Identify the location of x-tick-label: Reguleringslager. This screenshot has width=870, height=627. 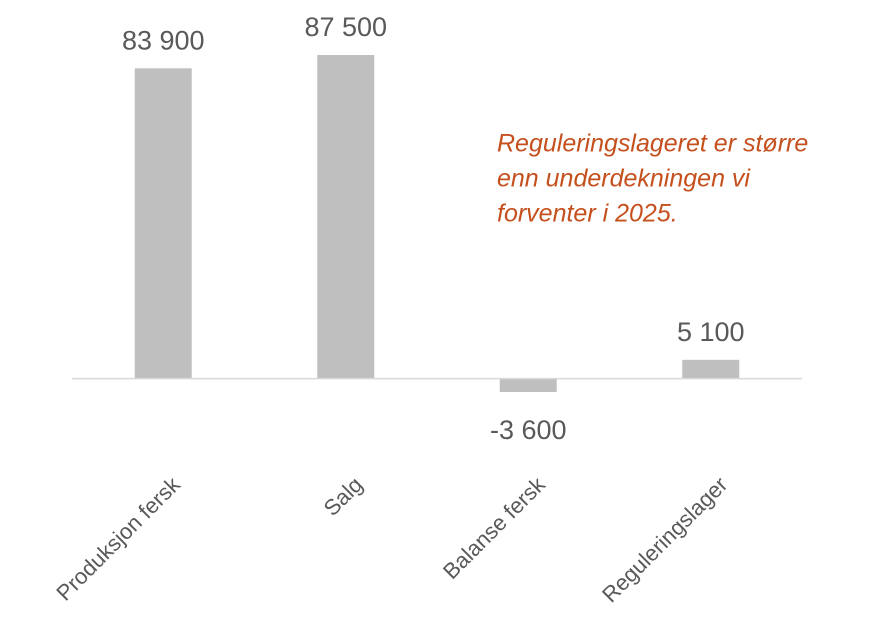
(664, 539).